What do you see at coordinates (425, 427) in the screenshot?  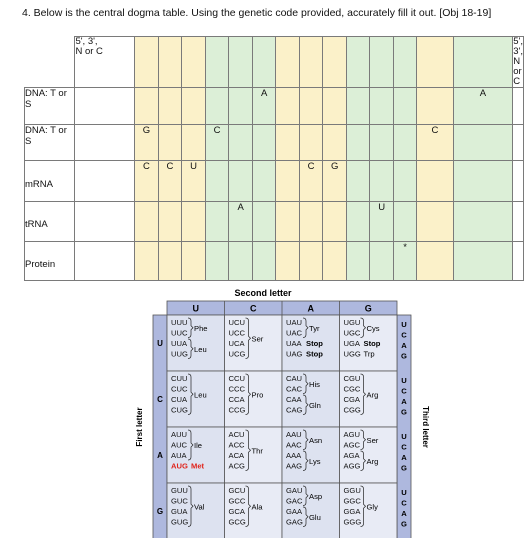 I see `third-letter-label: Third letter` at bounding box center [425, 427].